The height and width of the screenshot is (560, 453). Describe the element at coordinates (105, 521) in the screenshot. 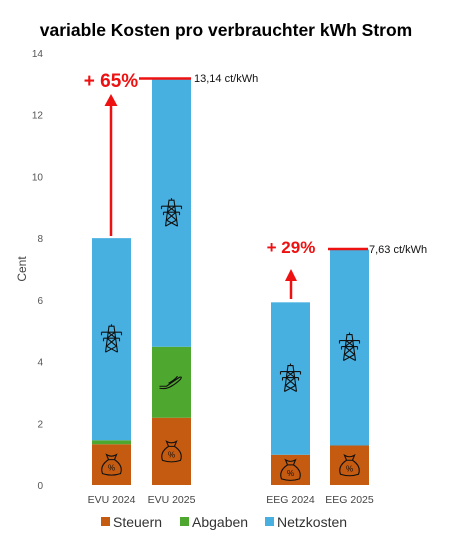

I see `legend-swatch-steuern` at that location.